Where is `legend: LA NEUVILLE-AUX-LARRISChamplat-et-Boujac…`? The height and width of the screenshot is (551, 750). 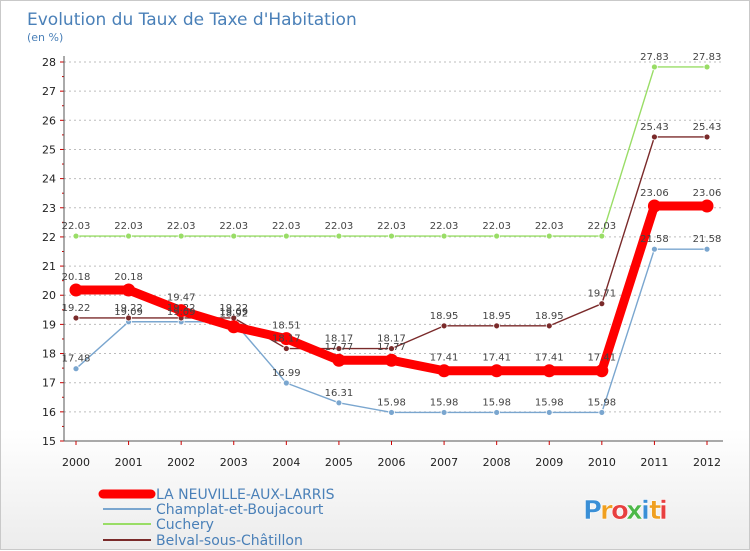 legend: LA NEUVILLE-AUX-LARRISChamplat-et-Boujac… is located at coordinates (216, 518).